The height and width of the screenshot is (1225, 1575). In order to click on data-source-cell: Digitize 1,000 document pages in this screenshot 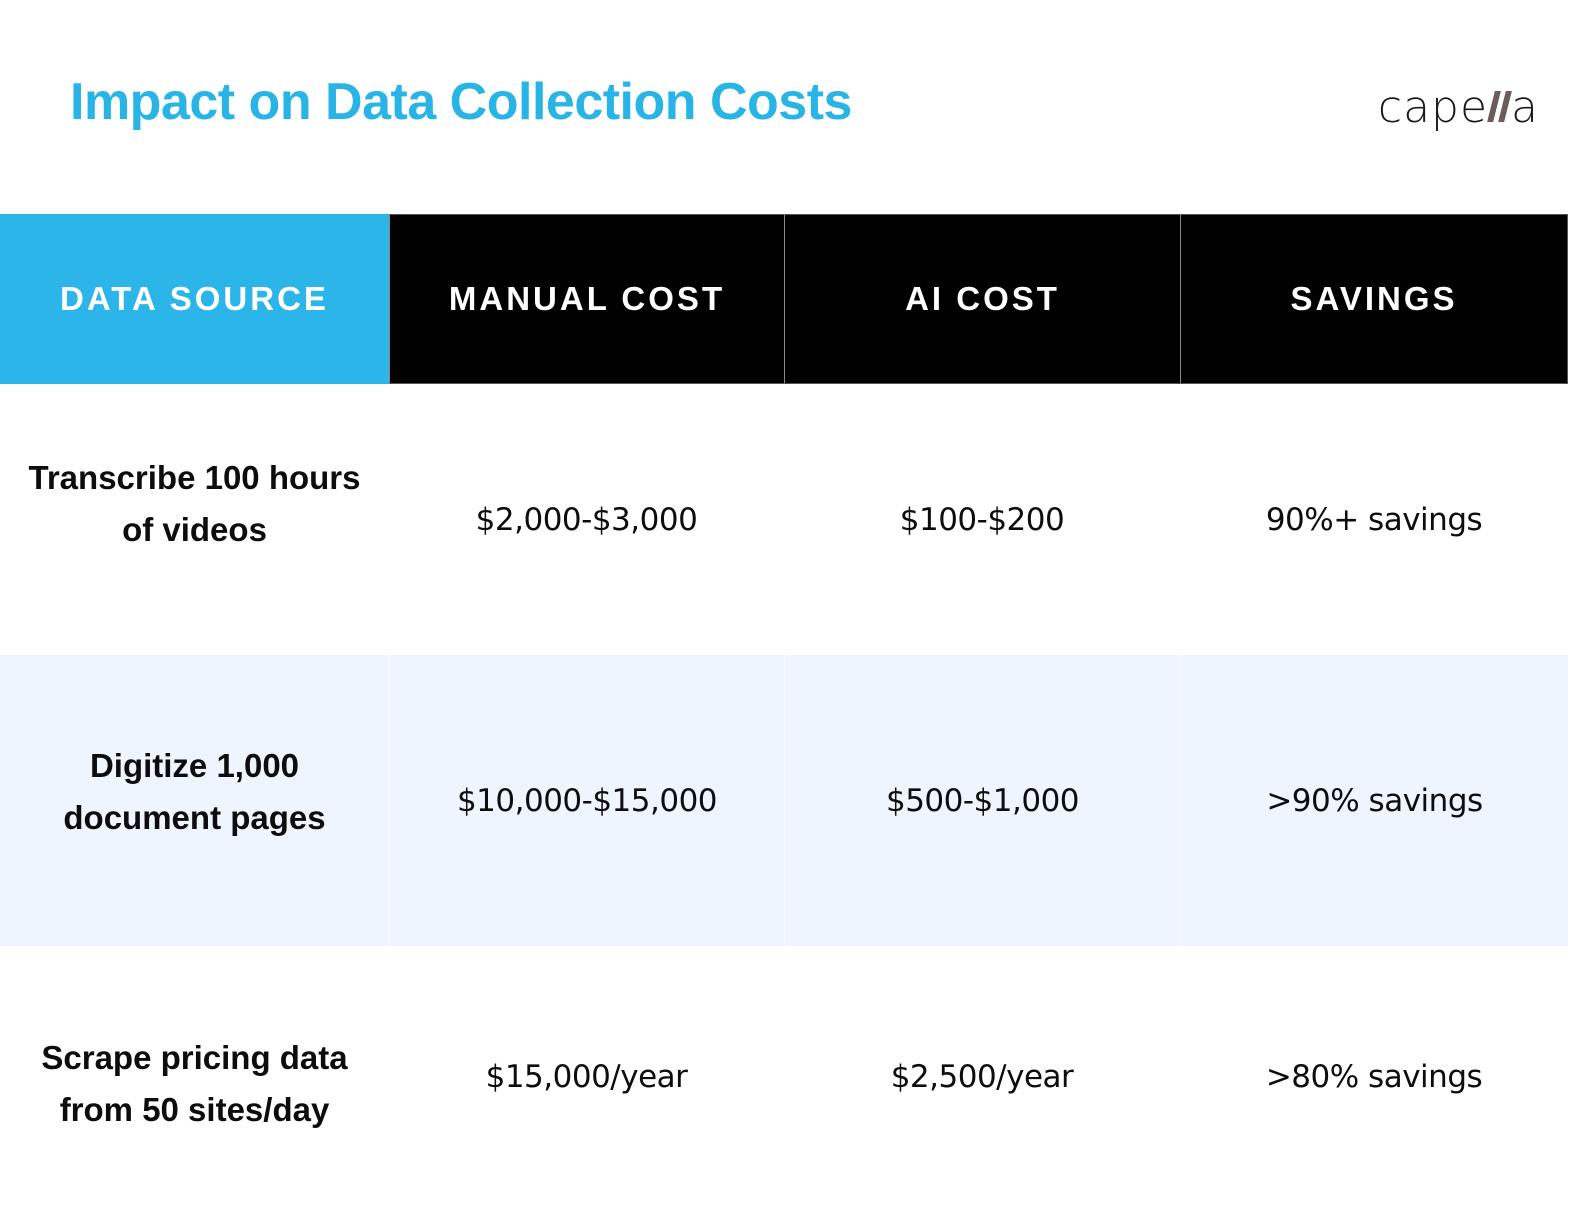, I will do `click(194, 800)`.